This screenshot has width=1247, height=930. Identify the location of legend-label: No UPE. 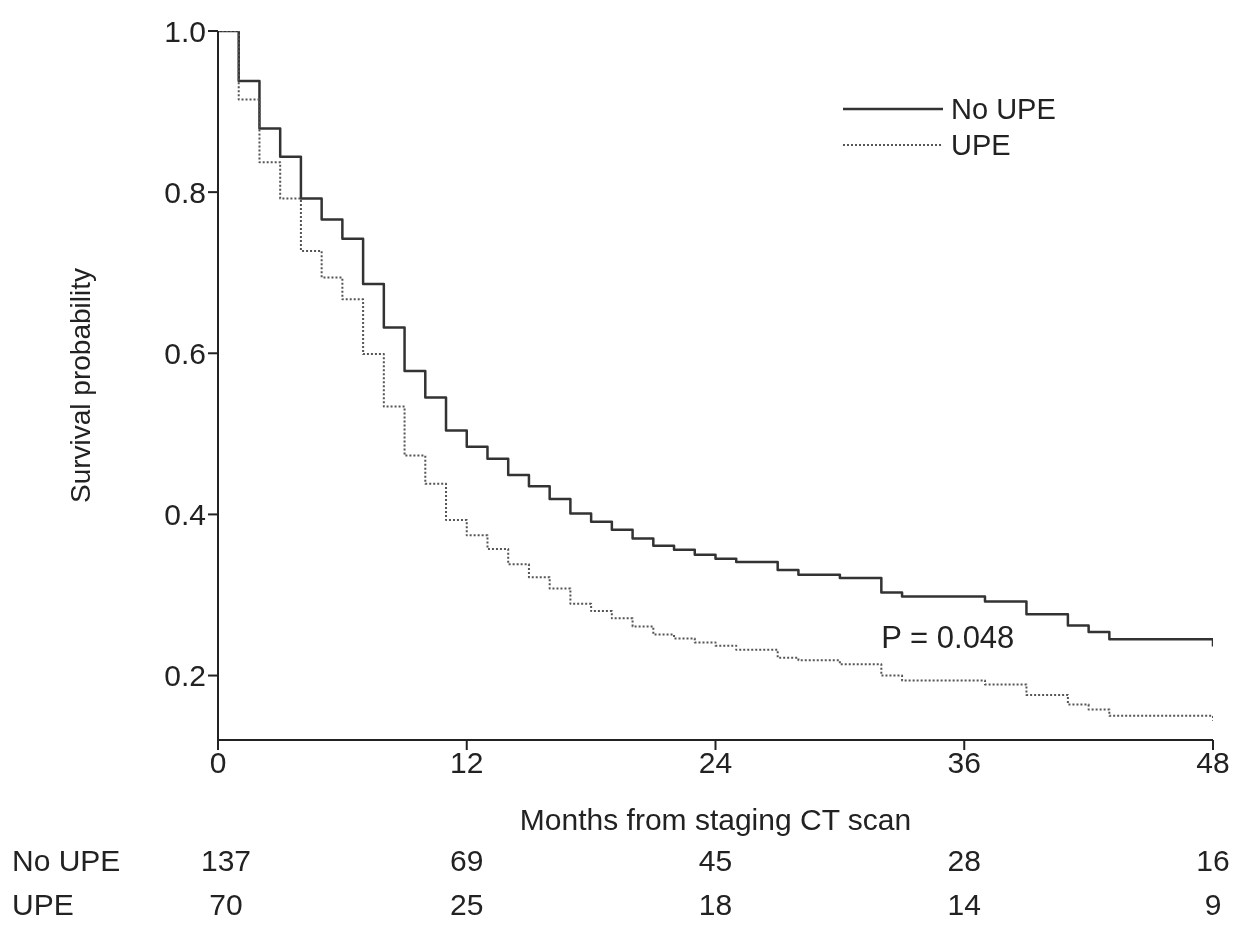
(1003, 109).